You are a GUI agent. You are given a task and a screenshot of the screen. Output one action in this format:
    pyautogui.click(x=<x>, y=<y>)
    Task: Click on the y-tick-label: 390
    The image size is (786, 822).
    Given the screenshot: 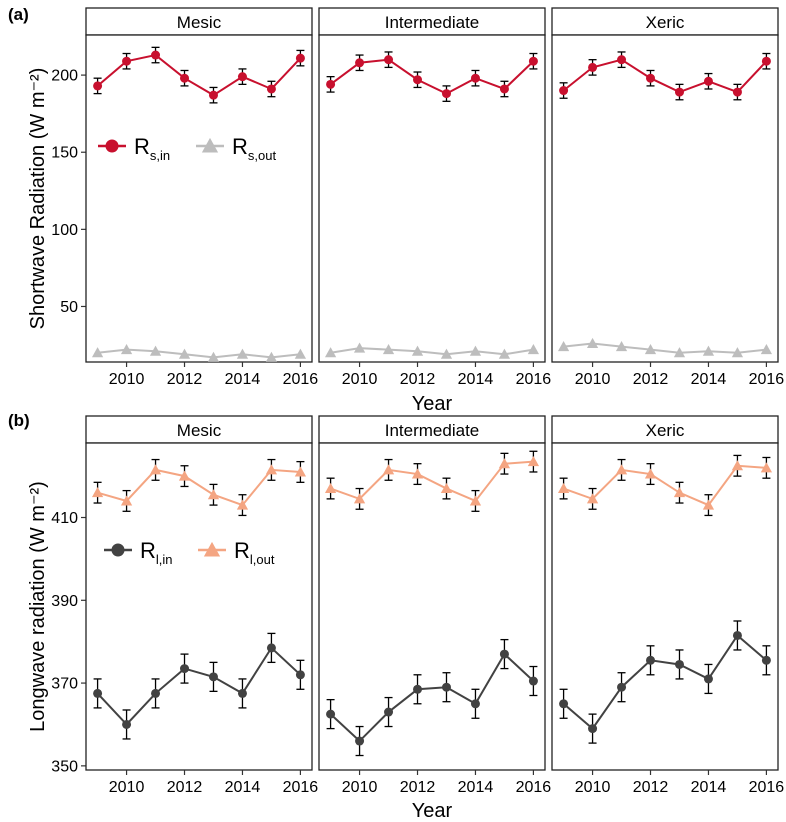 What is the action you would take?
    pyautogui.click(x=64, y=601)
    